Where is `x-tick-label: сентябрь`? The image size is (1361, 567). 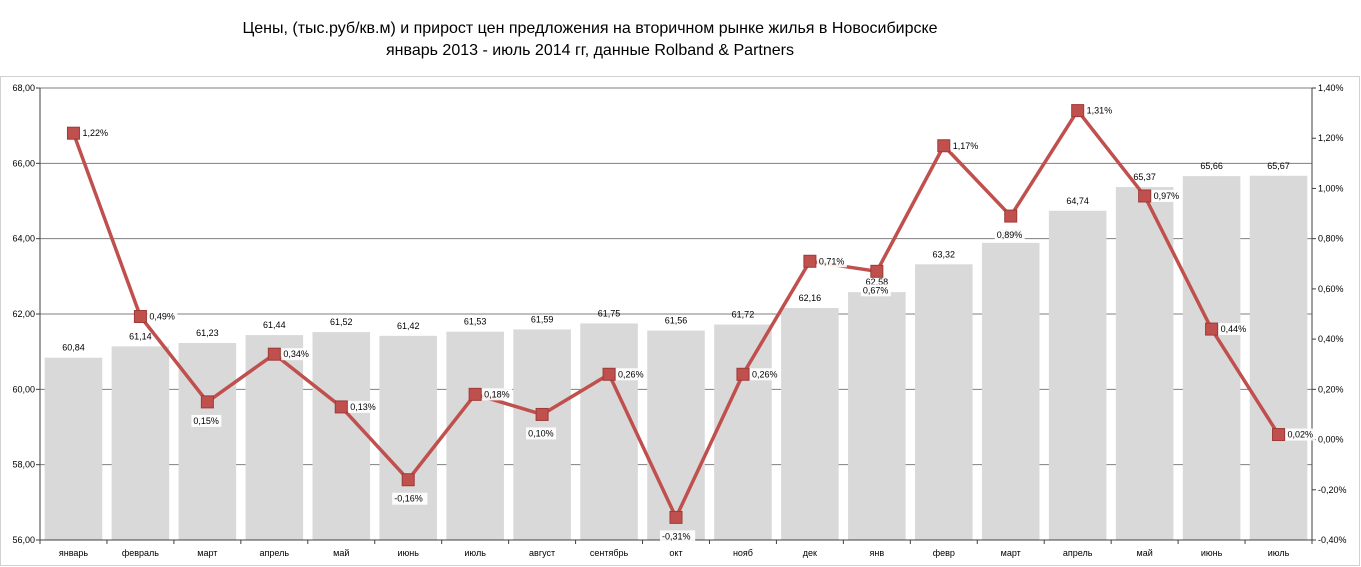 x-tick-label: сентябрь is located at coordinates (609, 553).